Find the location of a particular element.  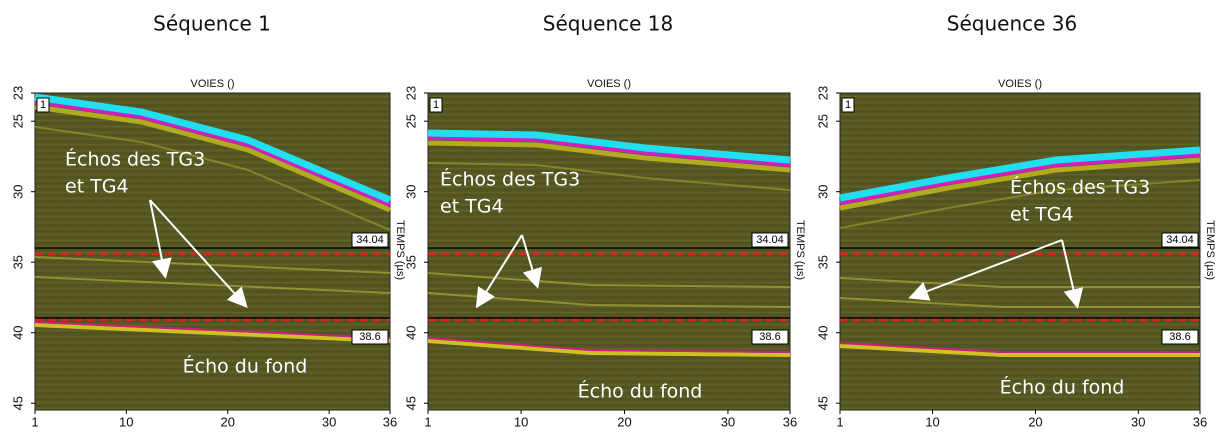

panel-title: Séquence 1 is located at coordinates (212, 24).